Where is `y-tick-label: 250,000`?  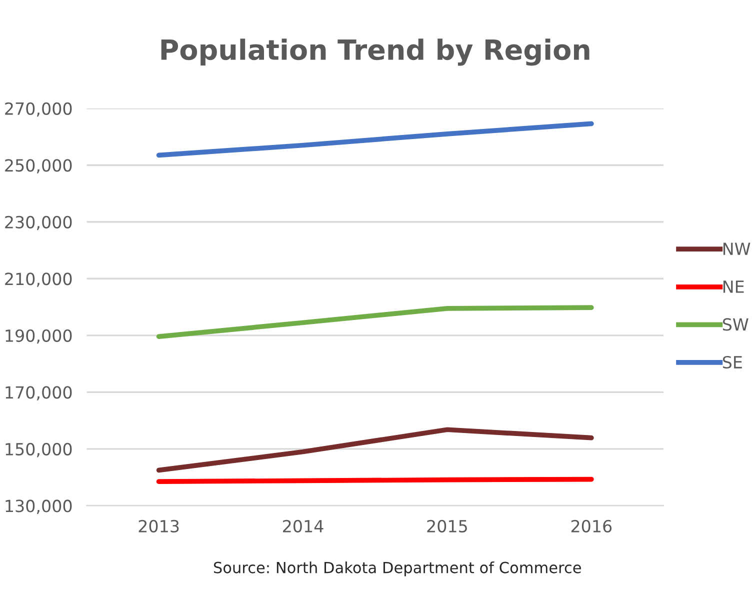
y-tick-label: 250,000 is located at coordinates (38, 166).